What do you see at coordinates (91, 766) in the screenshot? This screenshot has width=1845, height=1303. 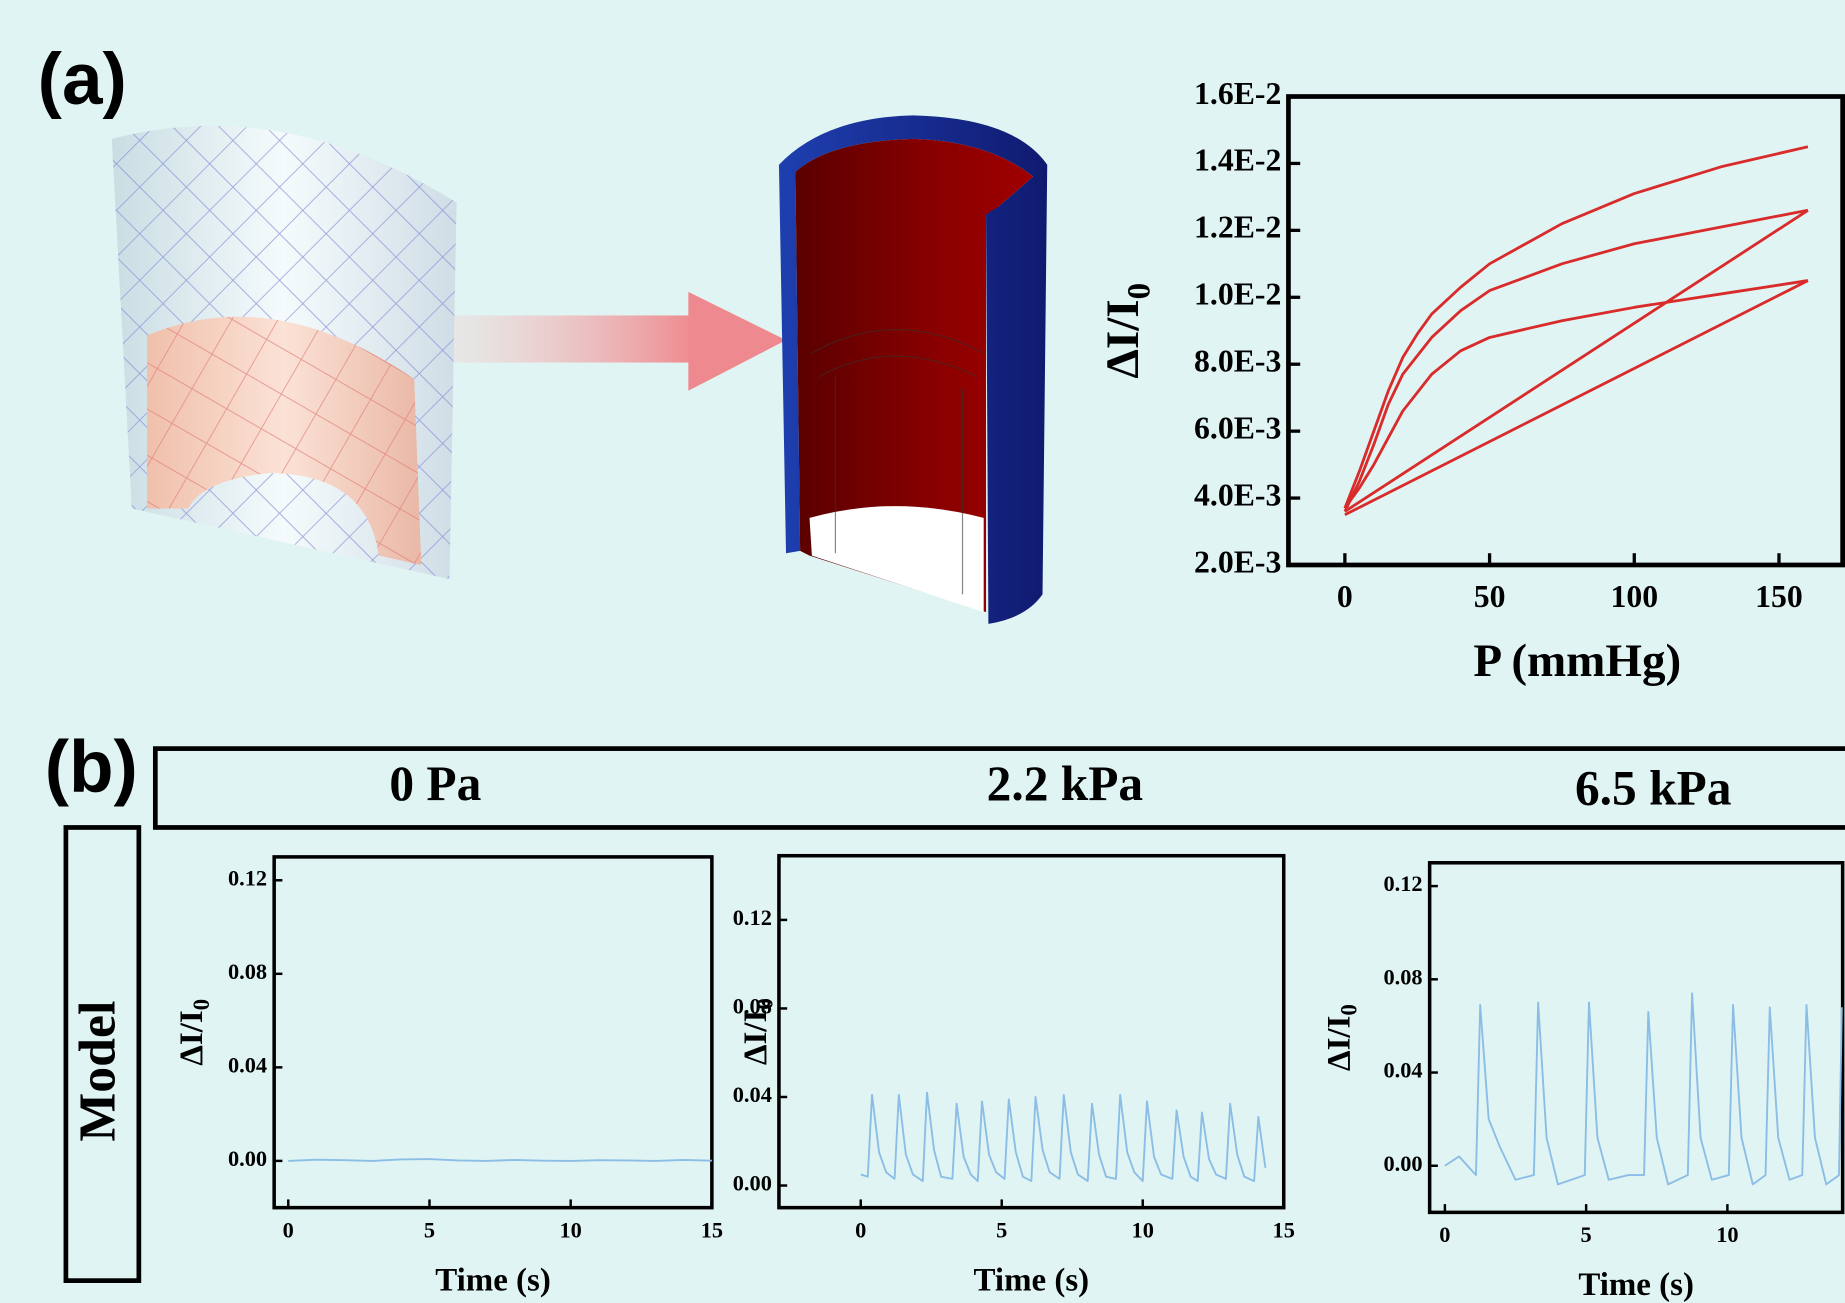 I see `panel-label: (b)` at bounding box center [91, 766].